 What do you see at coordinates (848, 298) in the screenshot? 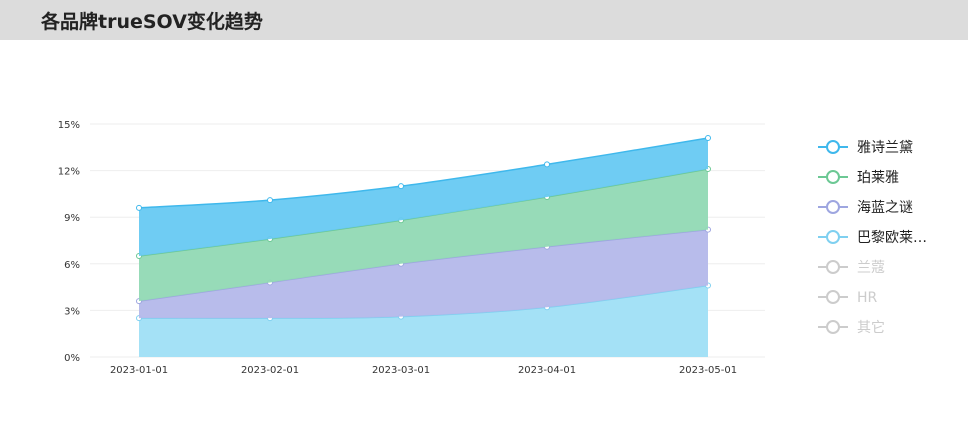
I see `legend-item: HR` at bounding box center [848, 298].